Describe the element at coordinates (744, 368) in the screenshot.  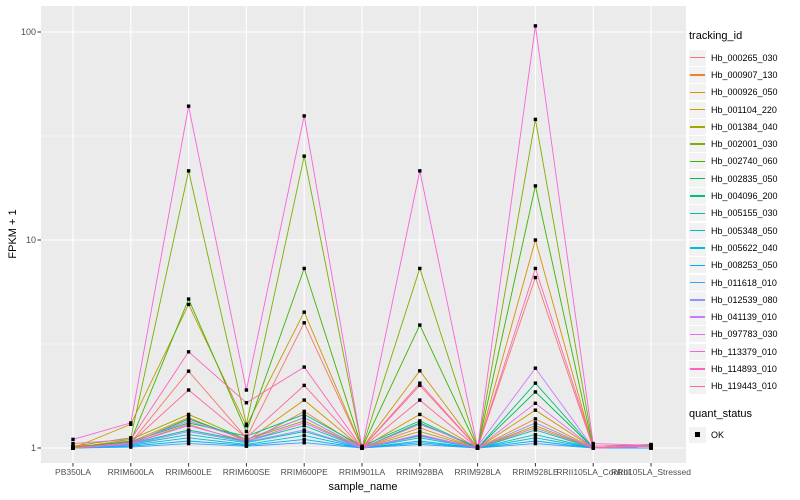
I see `legend-item-label: Hb_114893_010` at that location.